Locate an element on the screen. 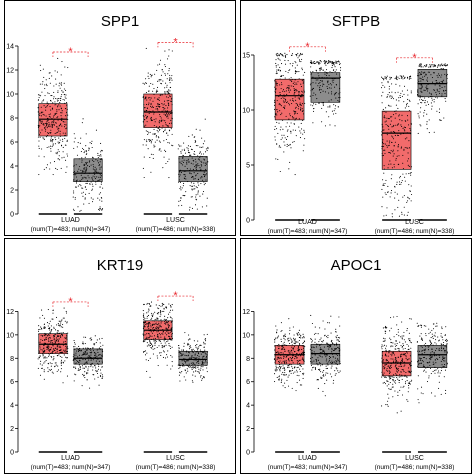  y-tick-label: 12 is located at coordinates (10, 71).